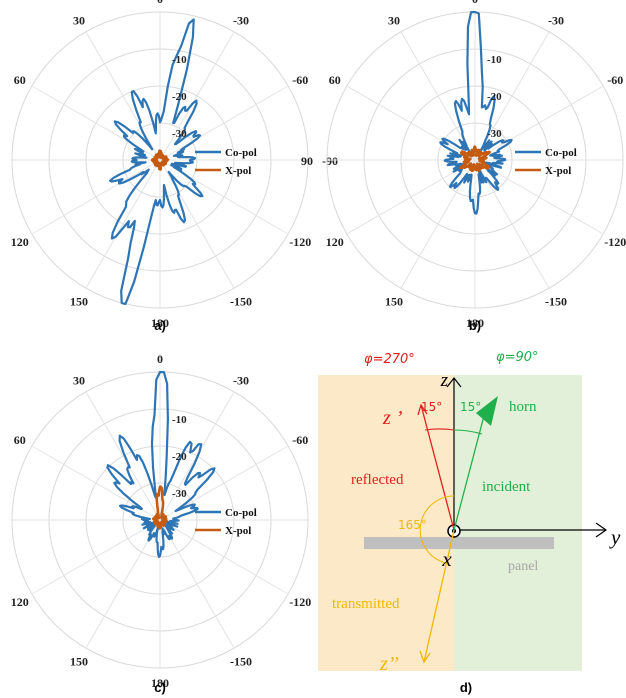 This screenshot has height=698, width=626. What do you see at coordinates (366, 604) in the screenshot?
I see `transmitted-label: transmitted` at bounding box center [366, 604].